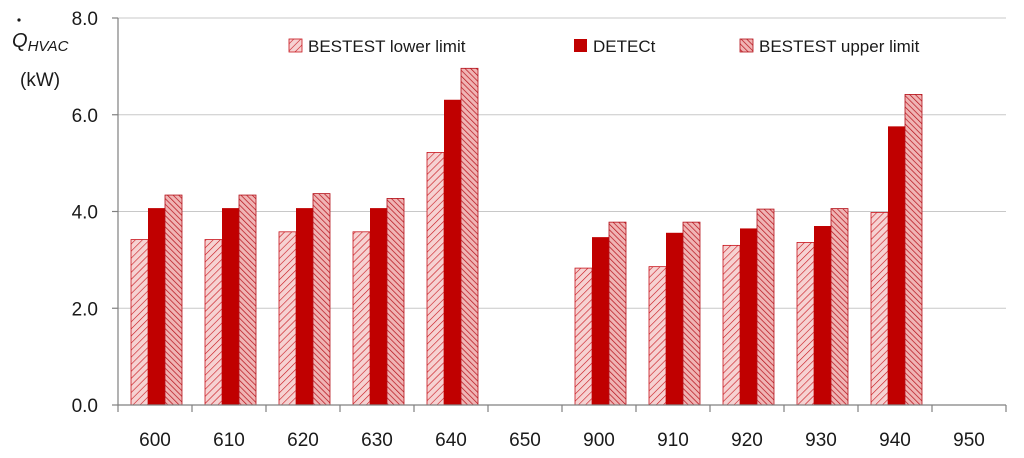 Image resolution: width=1024 pixels, height=458 pixels. Describe the element at coordinates (155, 440) in the screenshot. I see `x-tick-label: 600` at that location.